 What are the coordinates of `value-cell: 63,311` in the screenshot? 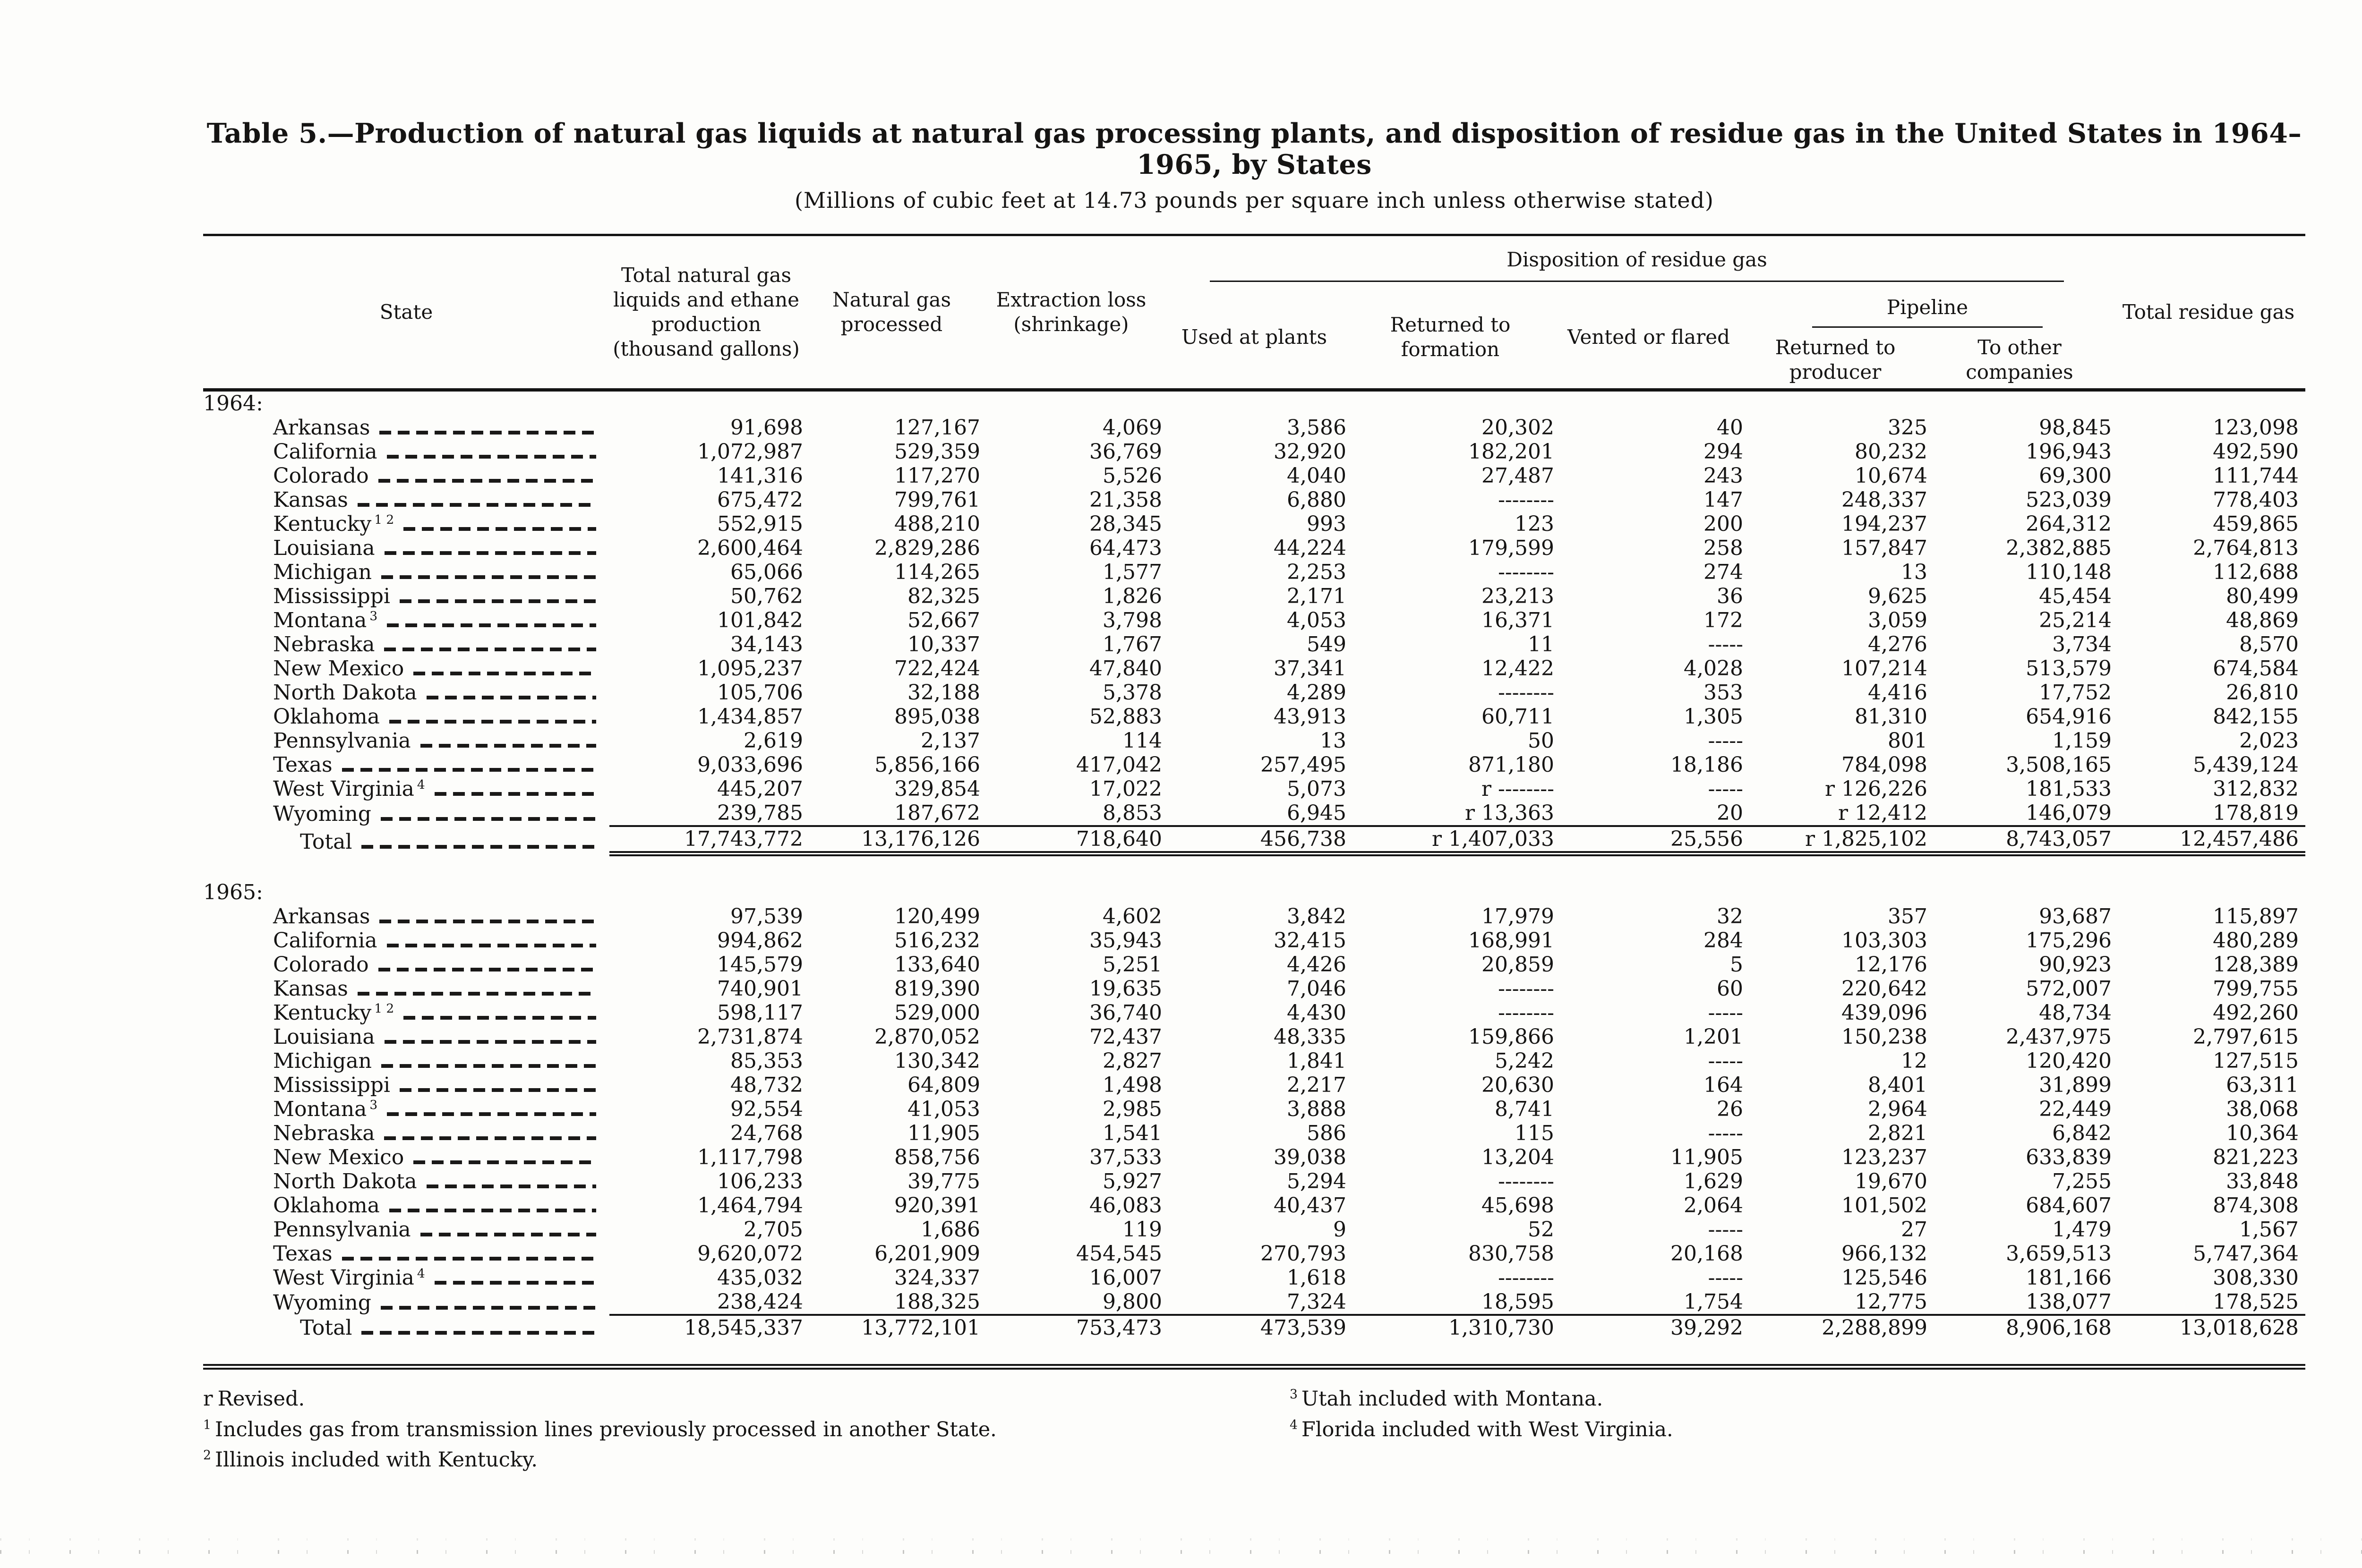 It's located at (2263, 1085).